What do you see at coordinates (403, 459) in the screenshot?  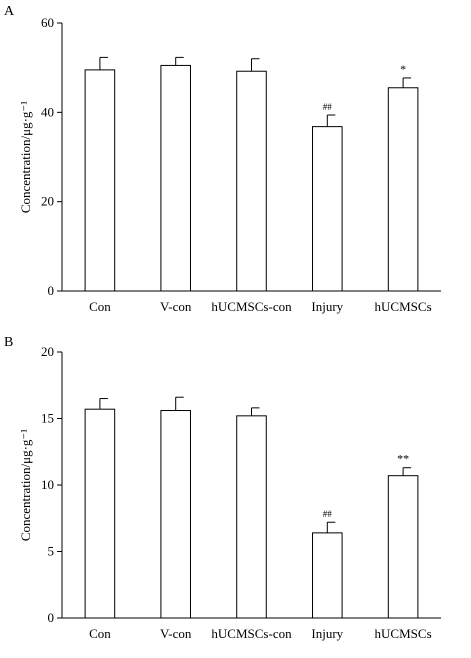 I see `significance-marker: **` at bounding box center [403, 459].